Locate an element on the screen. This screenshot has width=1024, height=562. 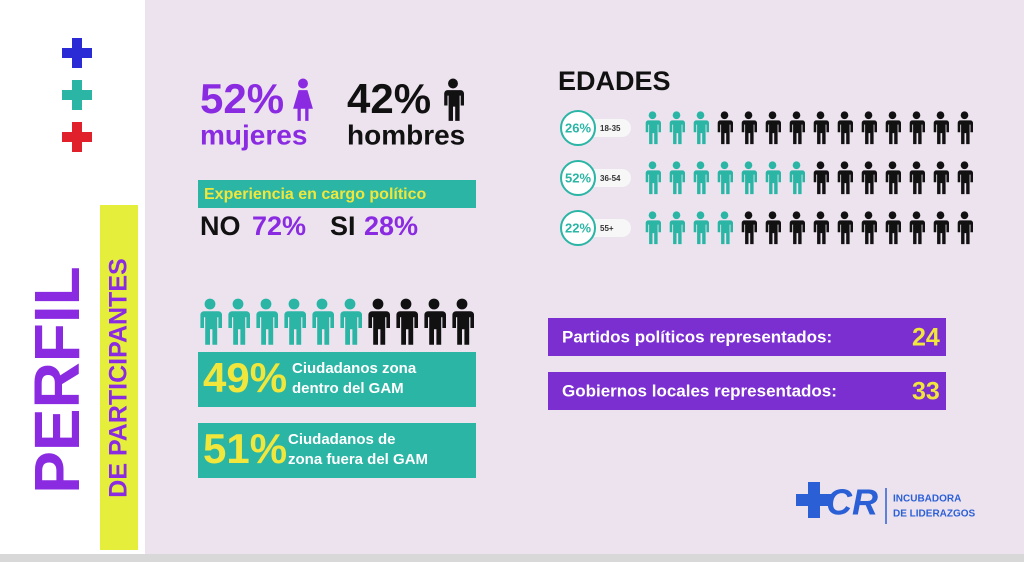
side-subtitle: DE PARTICIPANTES is located at coordinates (119, 377).